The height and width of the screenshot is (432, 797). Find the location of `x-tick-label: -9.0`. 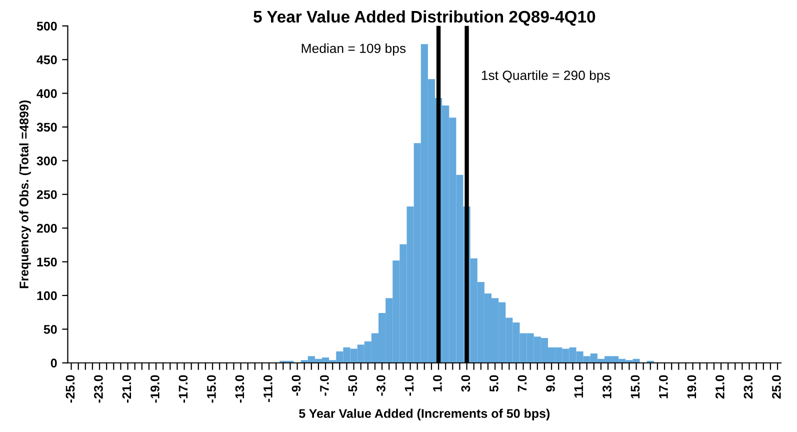

x-tick-label: -9.0 is located at coordinates (296, 385).